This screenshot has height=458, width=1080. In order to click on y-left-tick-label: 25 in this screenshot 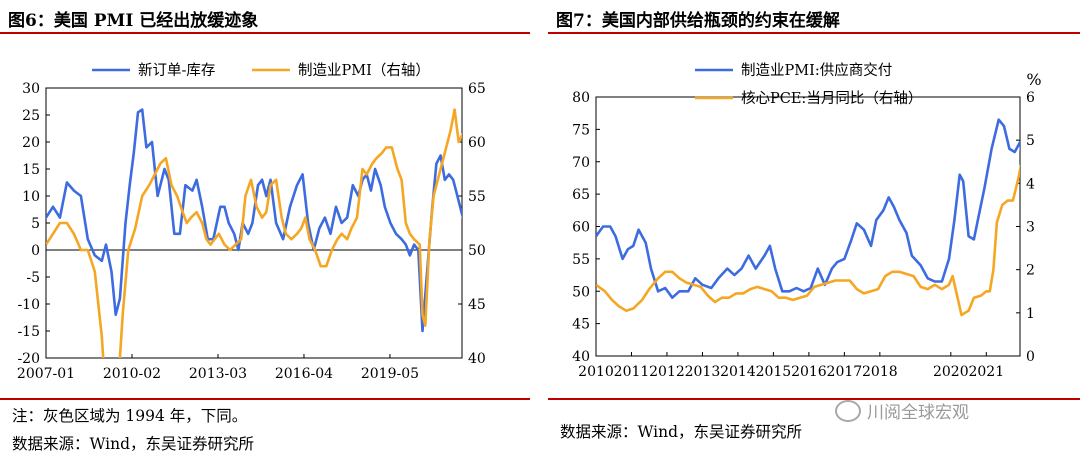, I will do `click(31, 116)`.